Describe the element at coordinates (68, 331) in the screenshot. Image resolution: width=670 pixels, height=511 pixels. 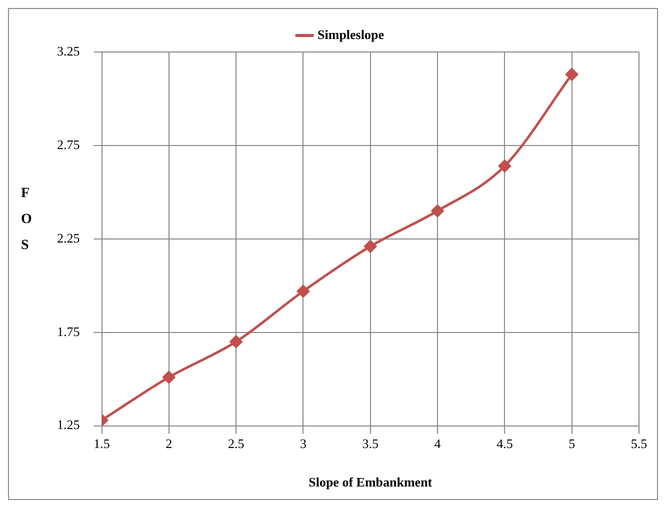
I see `y-tick-label: 1.75` at that location.